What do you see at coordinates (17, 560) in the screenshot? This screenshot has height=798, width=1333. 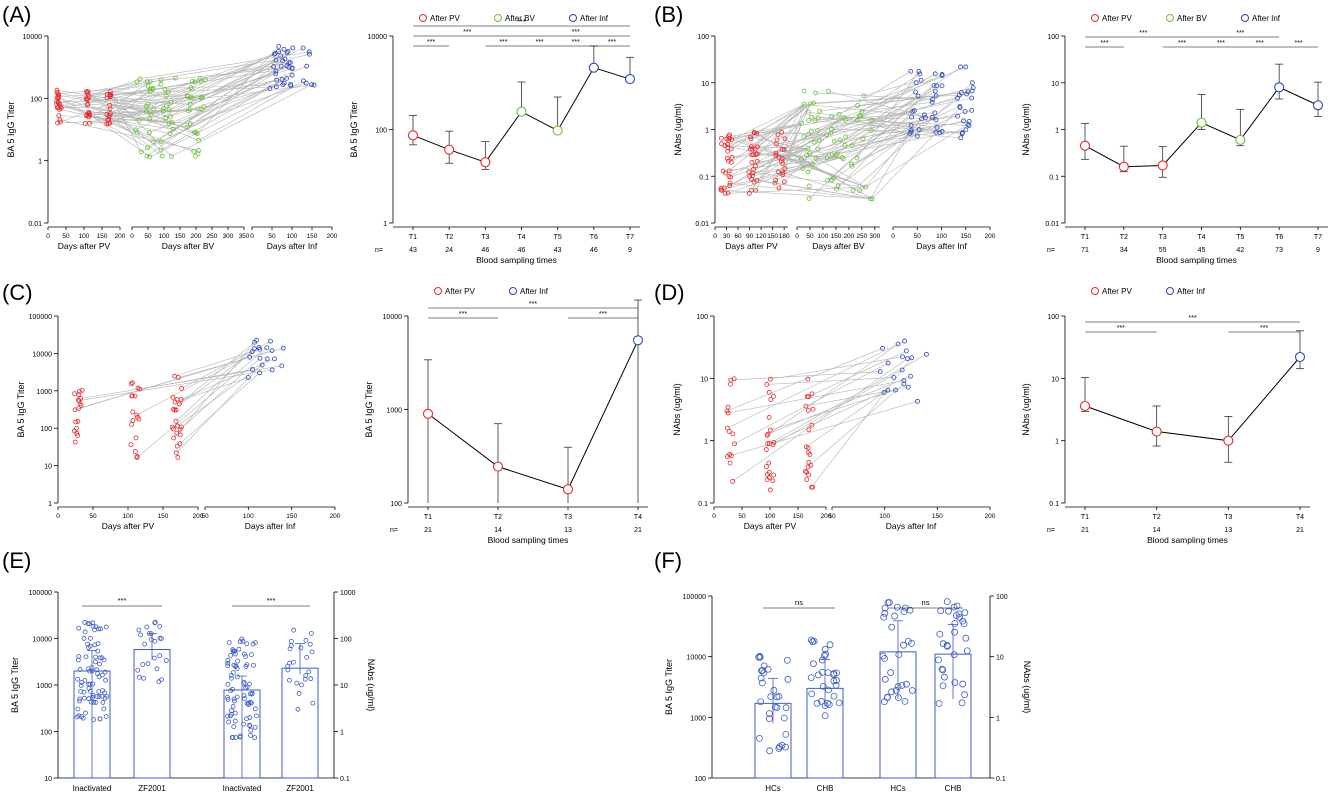 I see `panel-label-e: (E)` at bounding box center [17, 560].